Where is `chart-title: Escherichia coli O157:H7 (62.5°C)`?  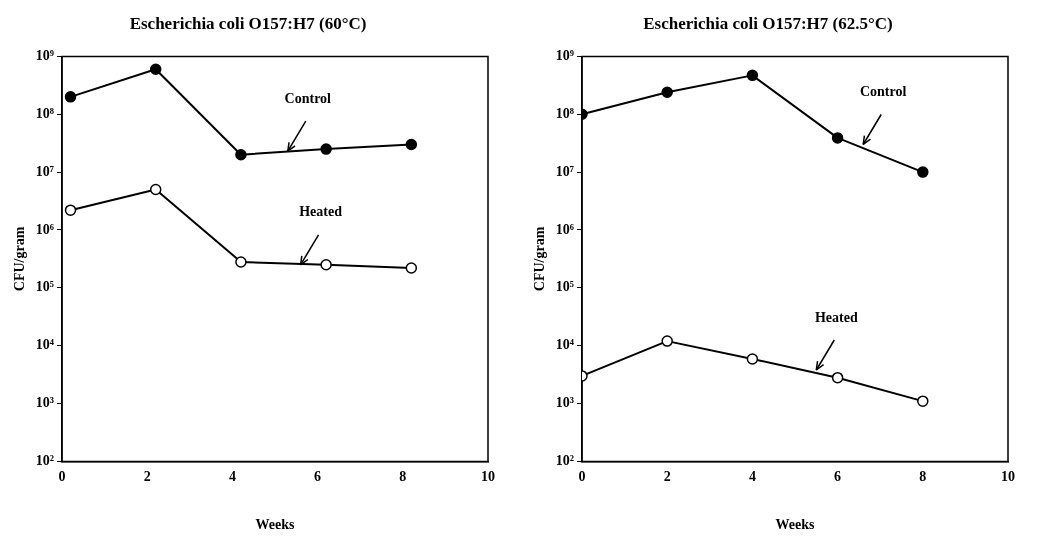
chart-title: Escherichia coli O157:H7 (62.5°C) is located at coordinates (768, 23).